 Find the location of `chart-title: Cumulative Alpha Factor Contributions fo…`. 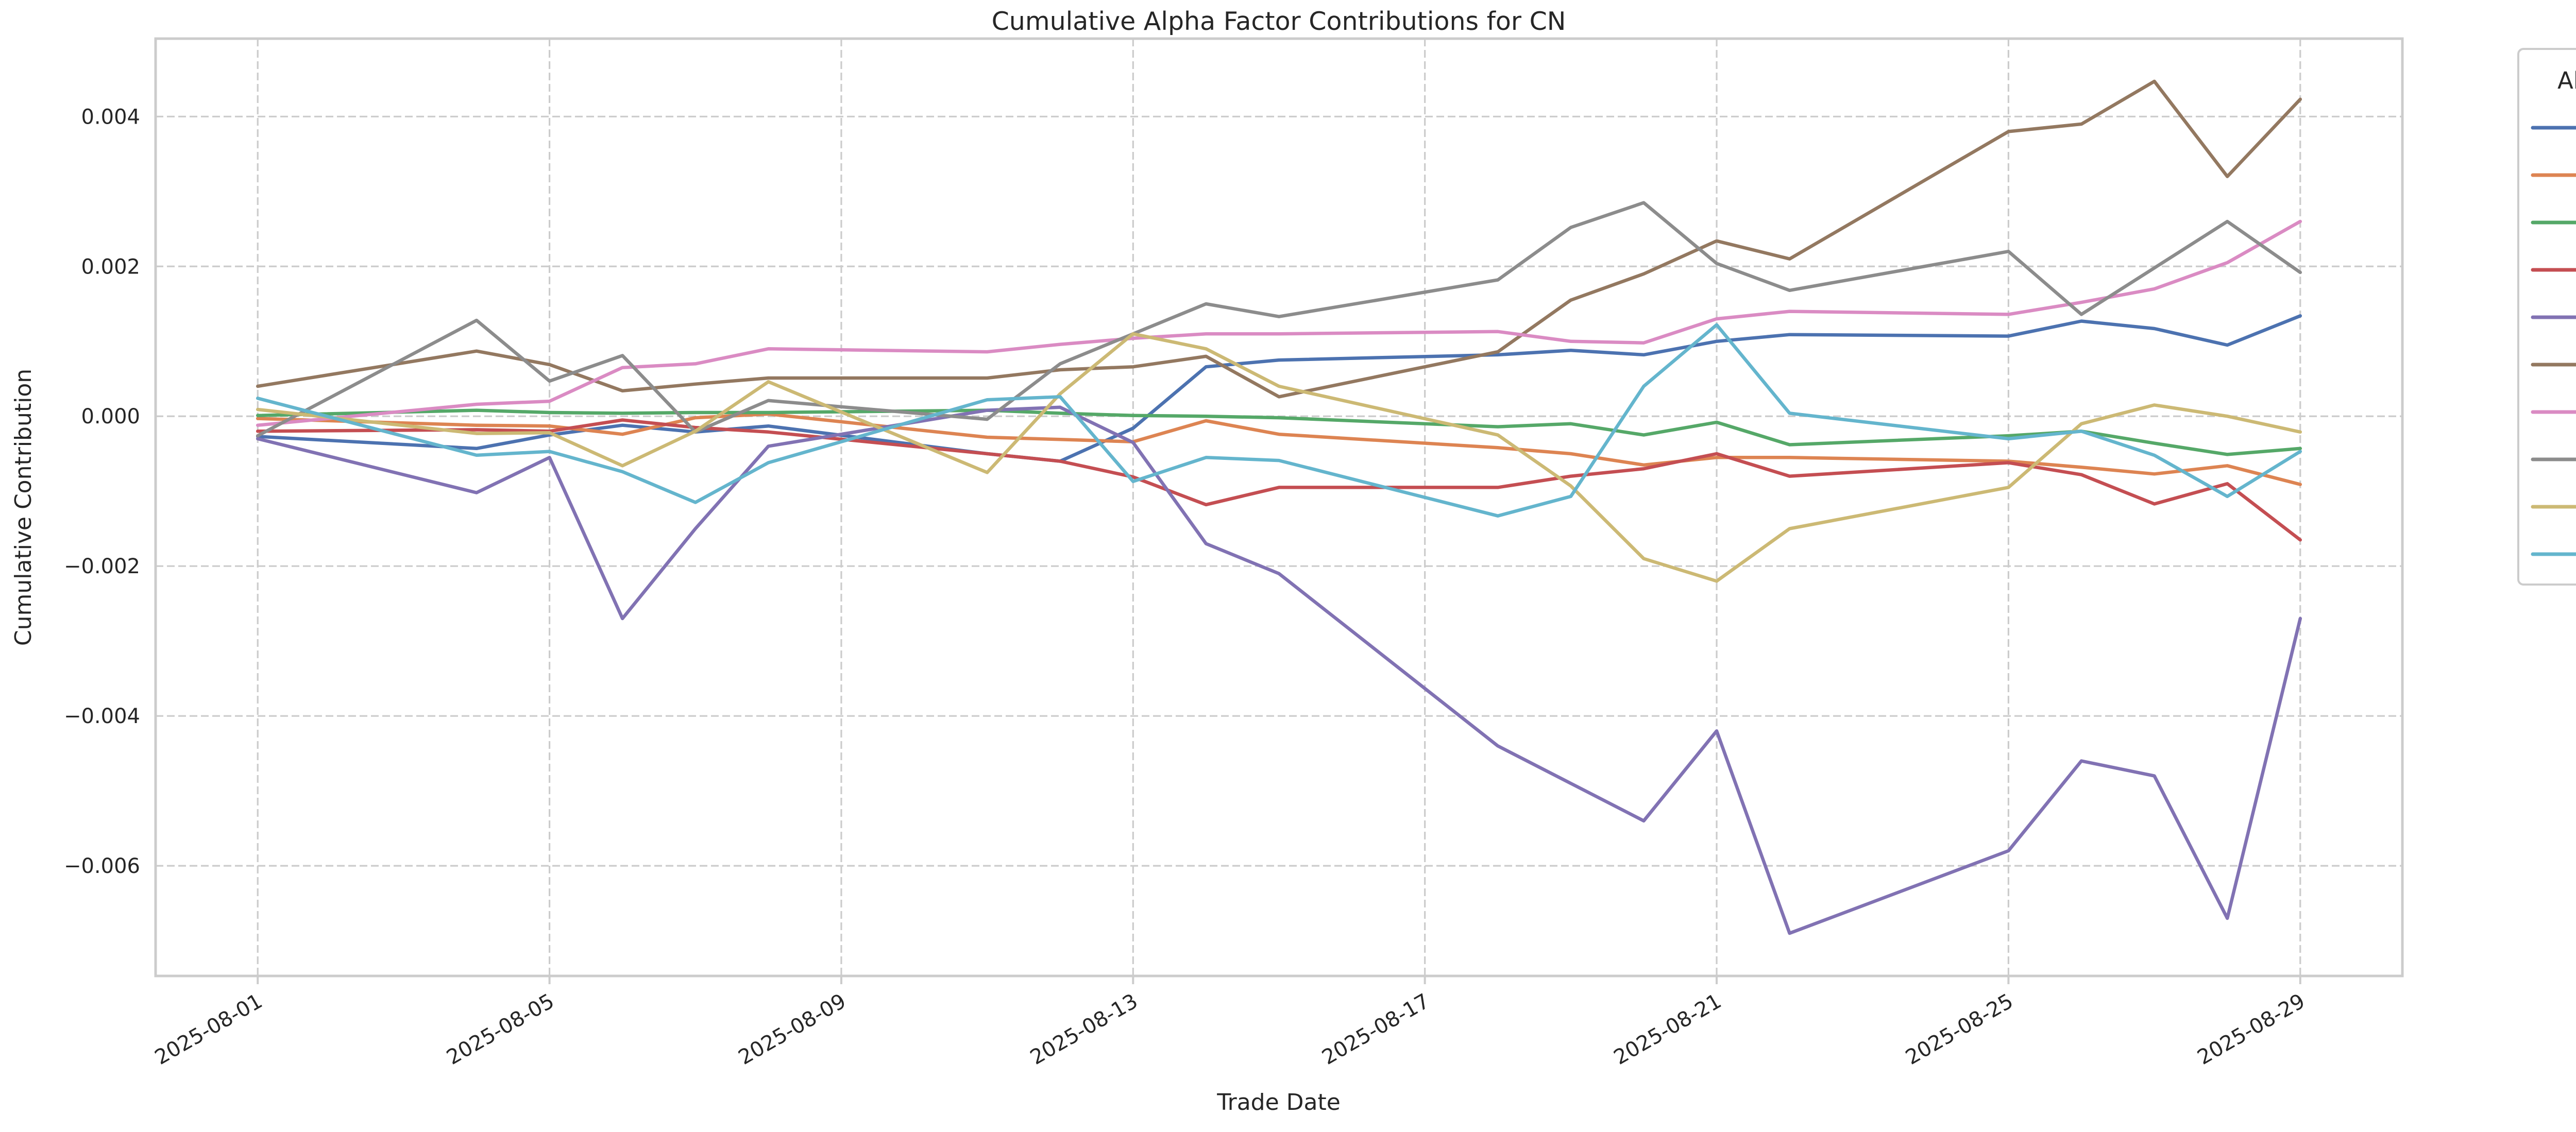

chart-title: Cumulative Alpha Factor Contributions fo… is located at coordinates (1279, 22).